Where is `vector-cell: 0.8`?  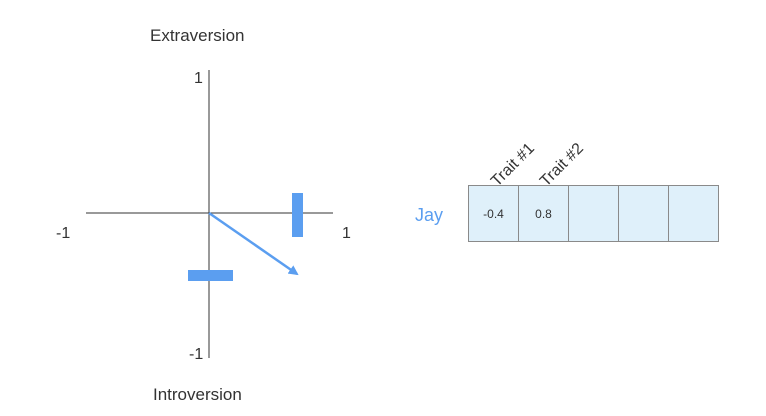
vector-cell: 0.8 is located at coordinates (544, 213).